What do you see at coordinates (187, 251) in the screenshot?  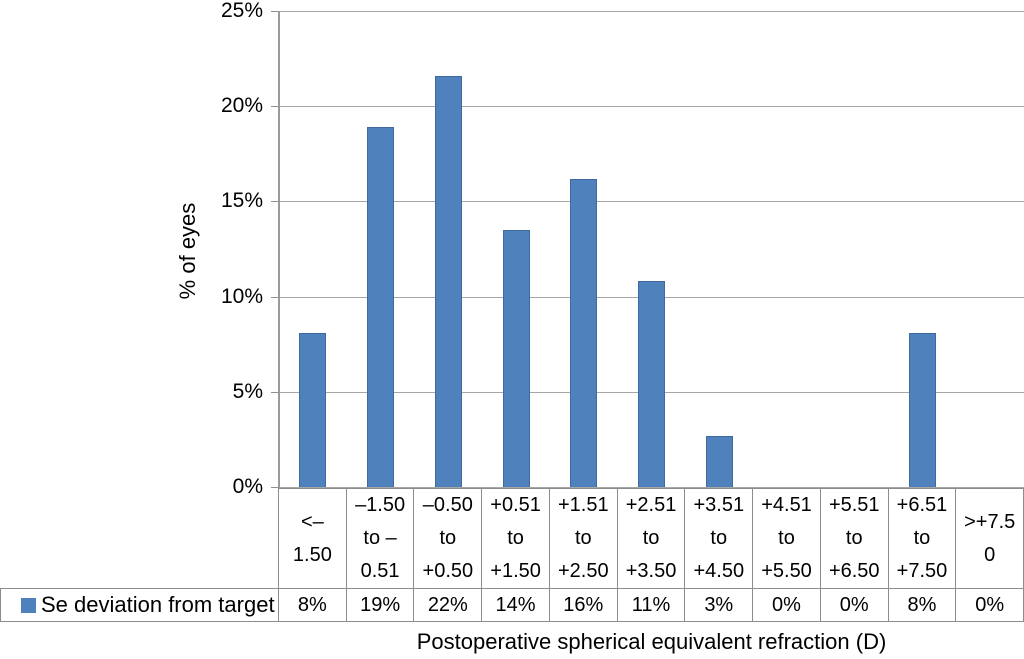 I see `y-axis-title: % of eyes` at bounding box center [187, 251].